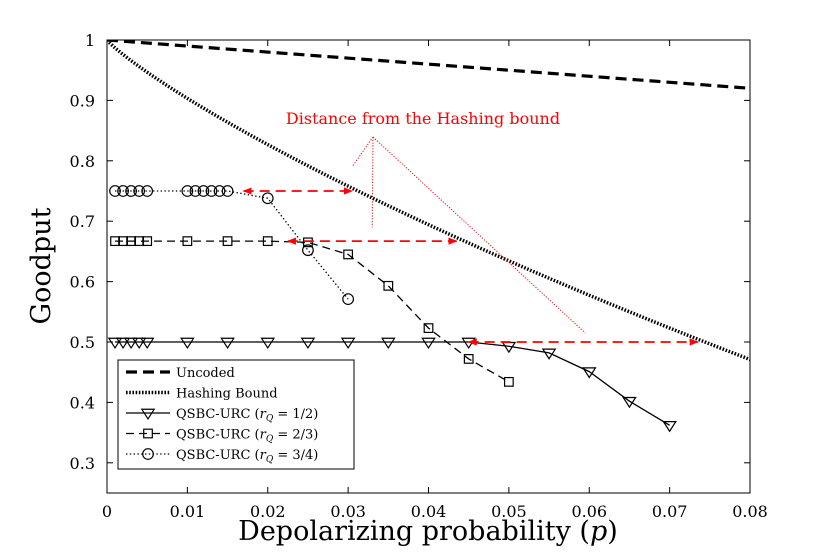 This screenshot has width=830, height=553. I want to click on x-tick-label-7: 0.07, so click(670, 511).